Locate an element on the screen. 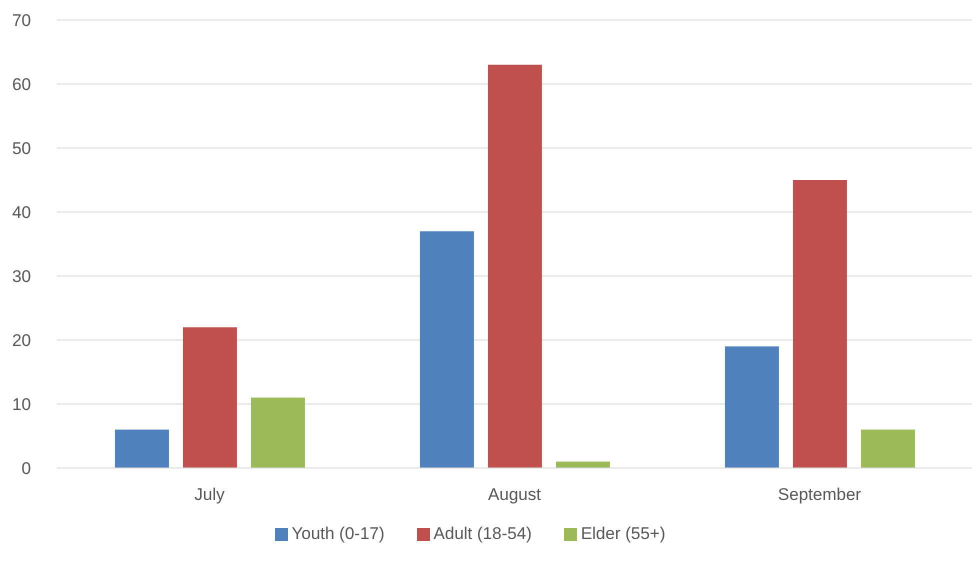 The width and height of the screenshot is (972, 572). y-tick-label: 30 is located at coordinates (21, 276).